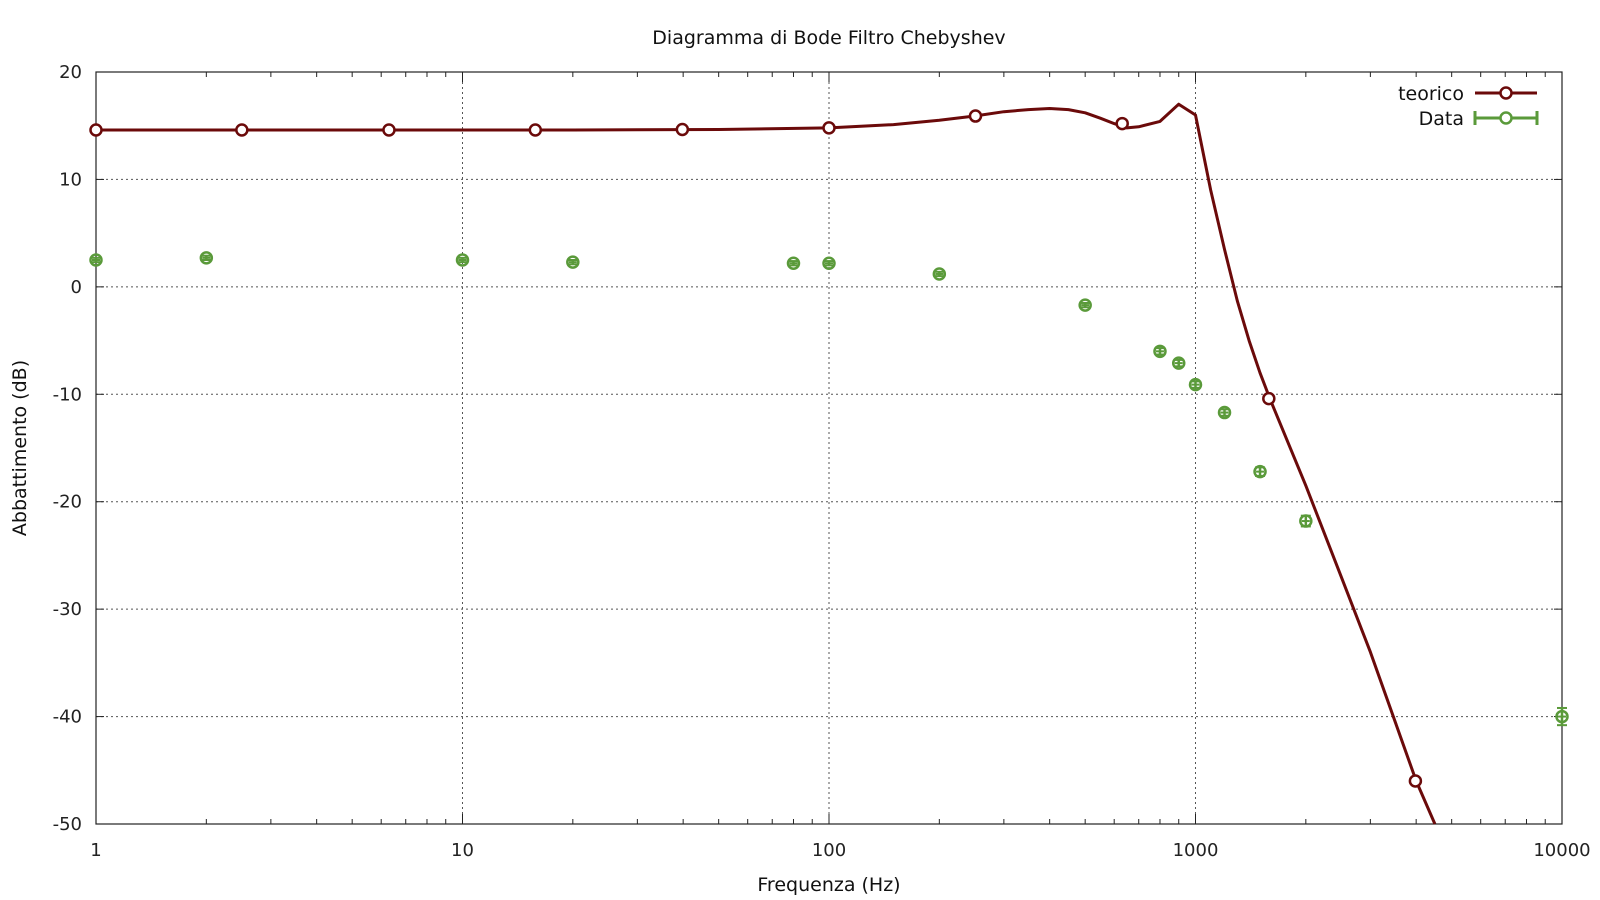 This screenshot has height=900, width=1600. What do you see at coordinates (76, 287) in the screenshot?
I see `y-tick-label: 0` at bounding box center [76, 287].